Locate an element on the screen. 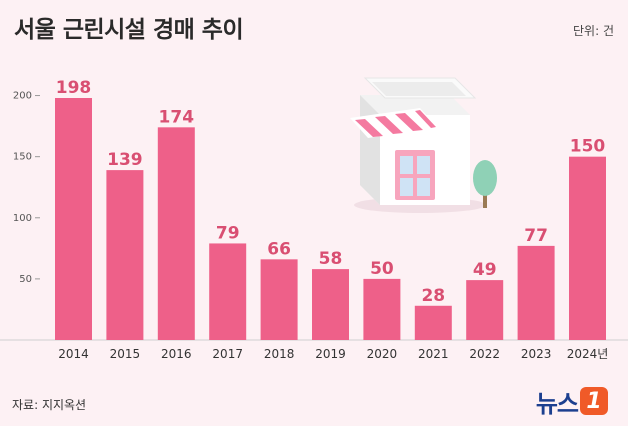 The width and height of the screenshot is (628, 426). unit-label: 단위: 건 is located at coordinates (593, 31).